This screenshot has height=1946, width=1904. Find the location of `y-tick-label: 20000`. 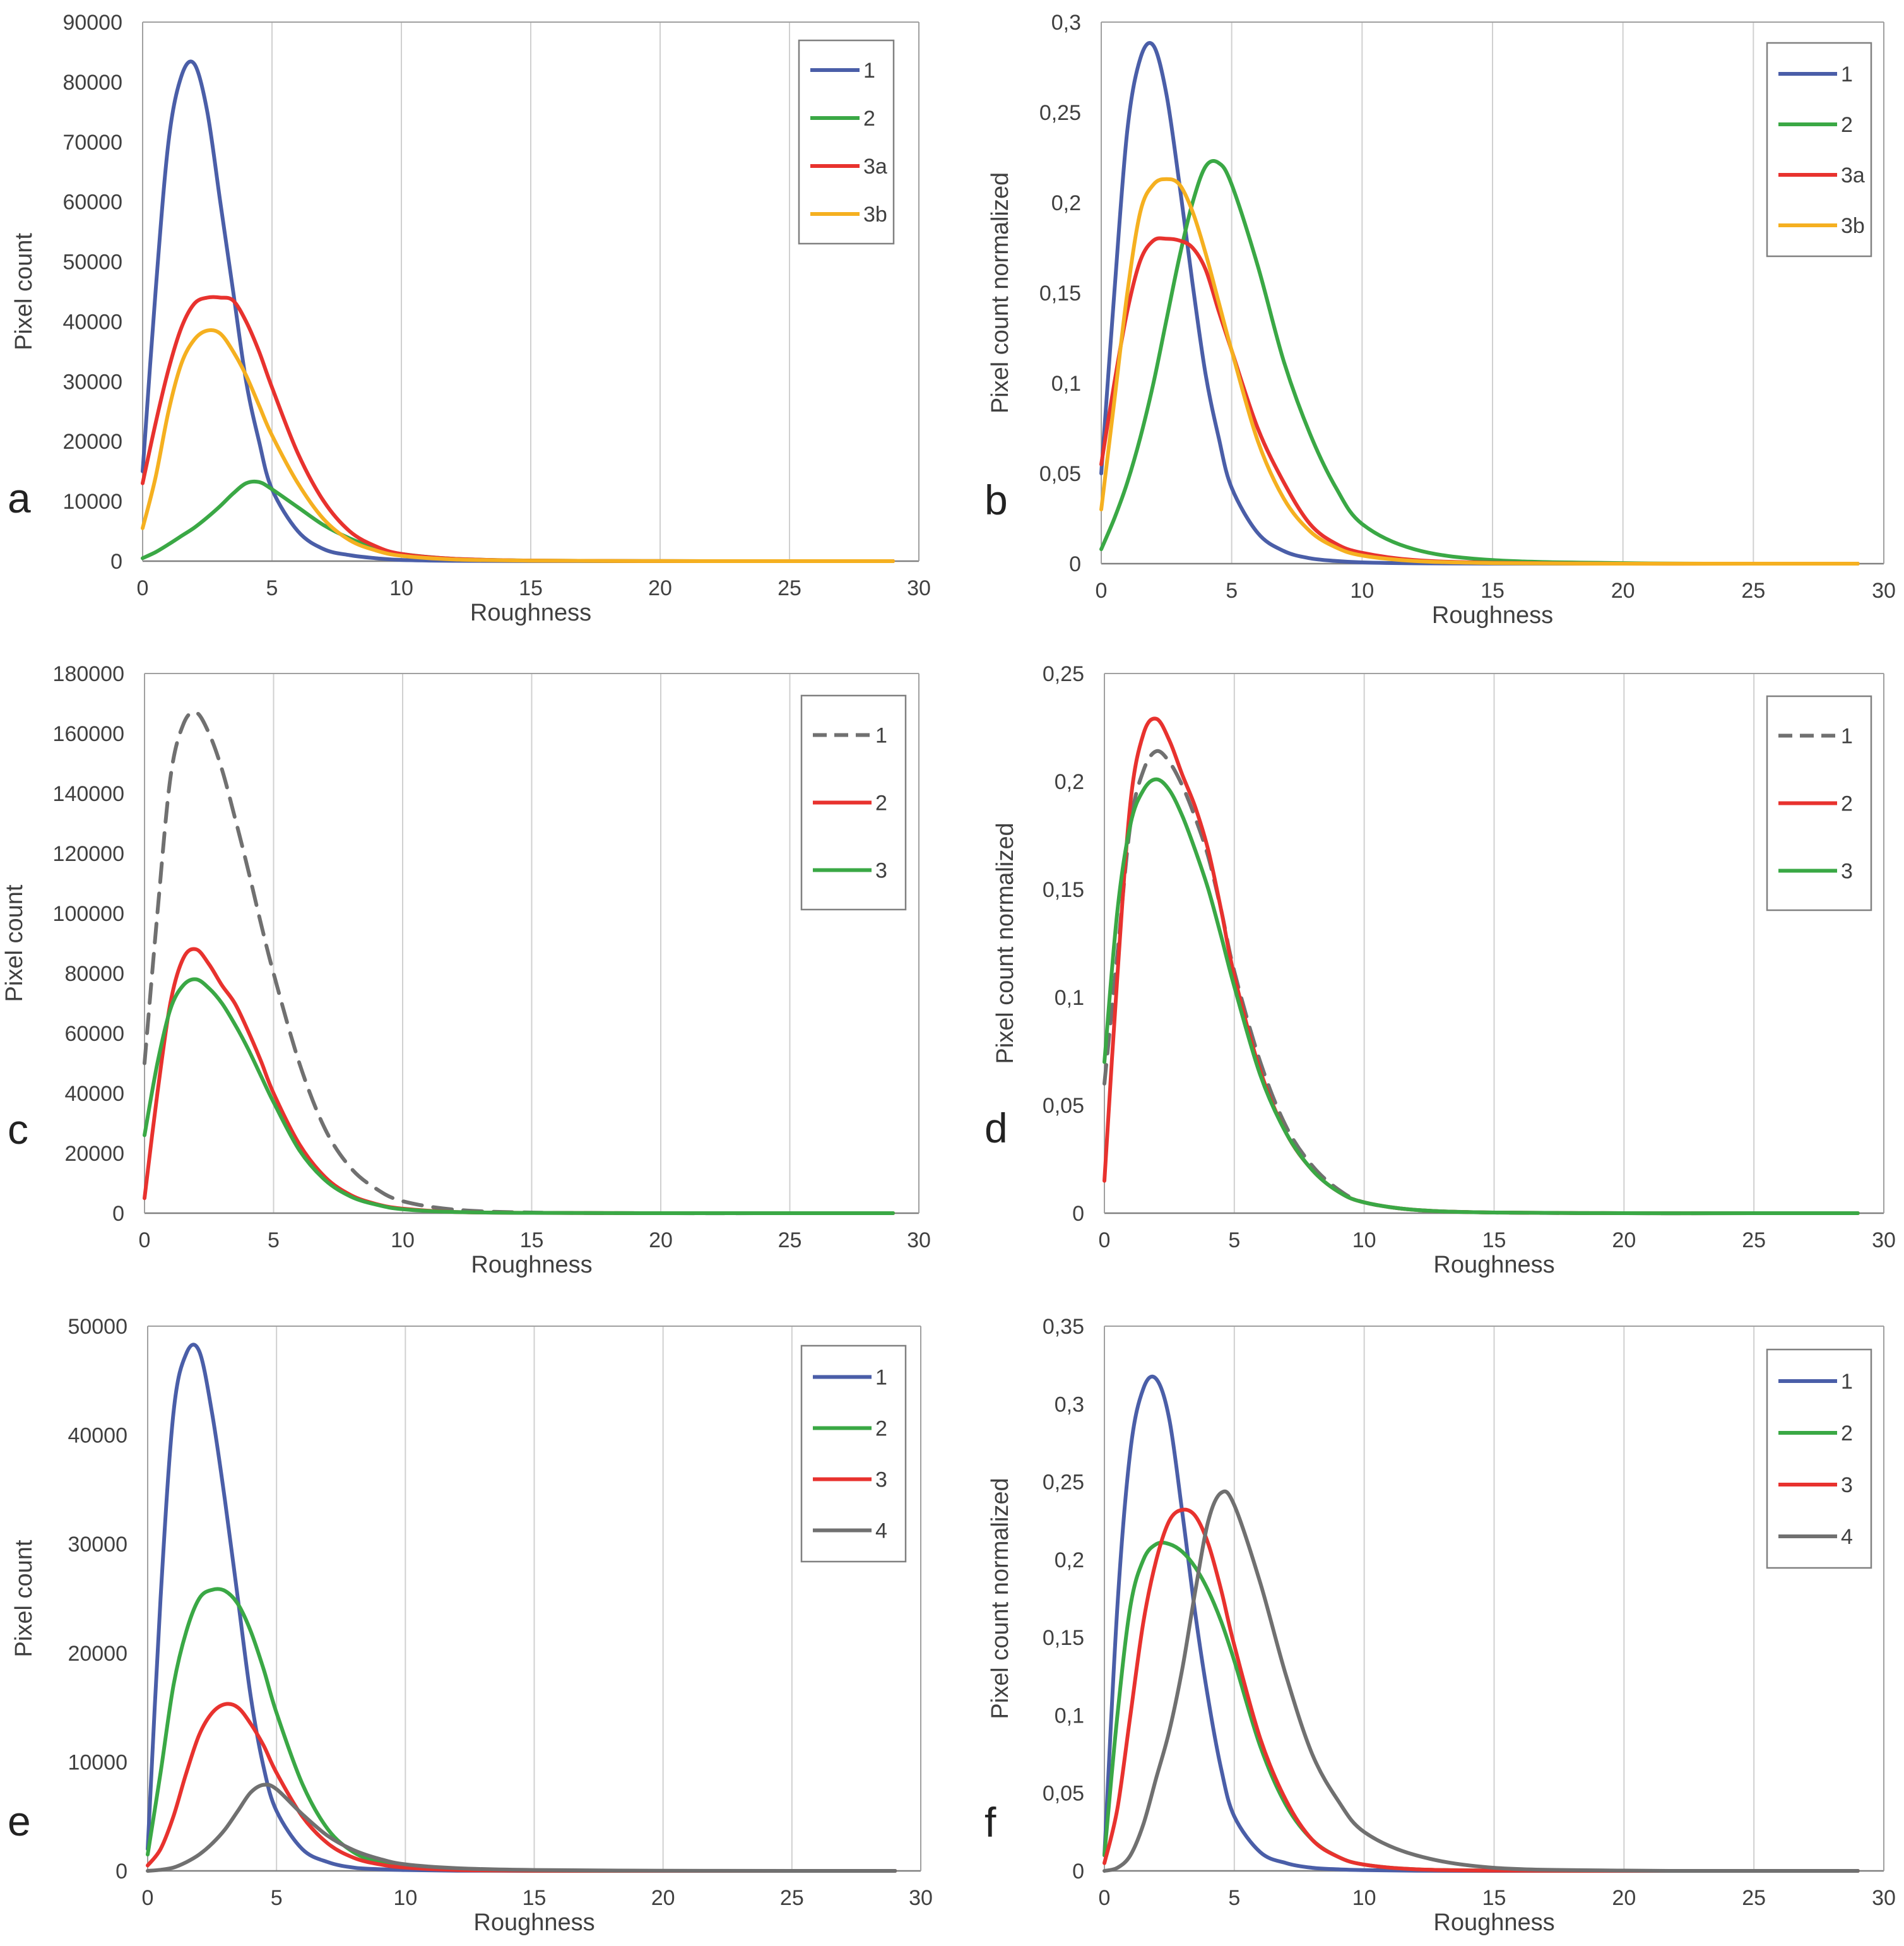

y-tick-label: 20000 is located at coordinates (97, 1654).